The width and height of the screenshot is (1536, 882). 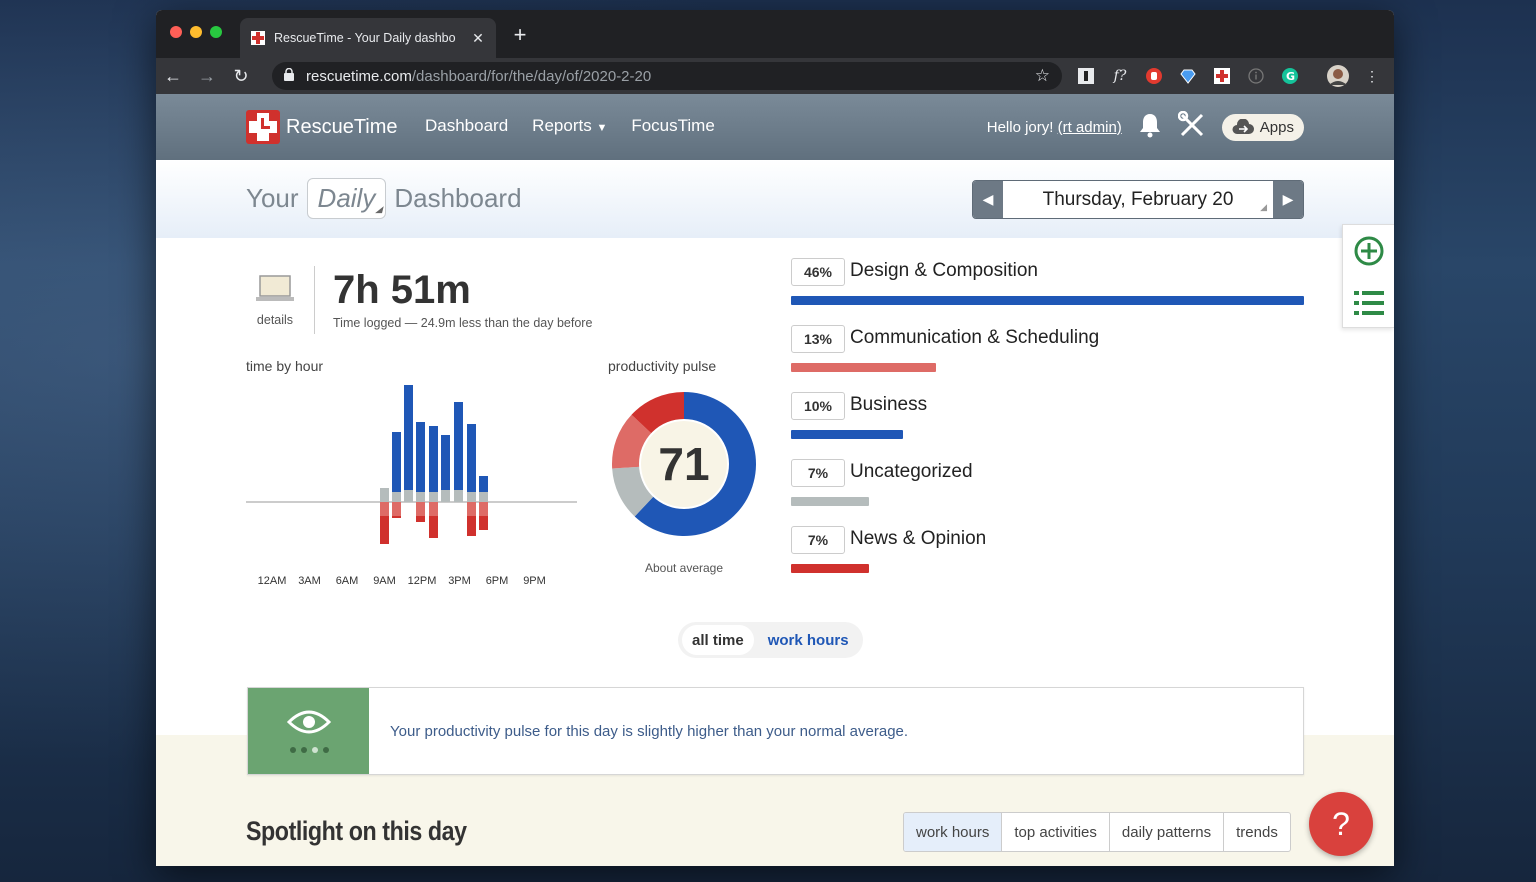 What do you see at coordinates (1150, 127) in the screenshot?
I see `bell-icon` at bounding box center [1150, 127].